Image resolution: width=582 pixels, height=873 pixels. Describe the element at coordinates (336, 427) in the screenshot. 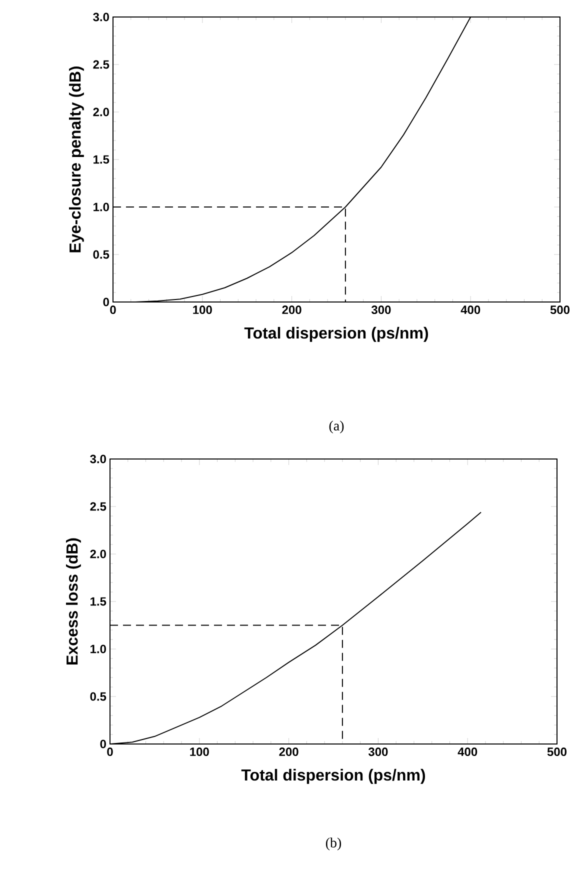

I see `text: (a)` at that location.